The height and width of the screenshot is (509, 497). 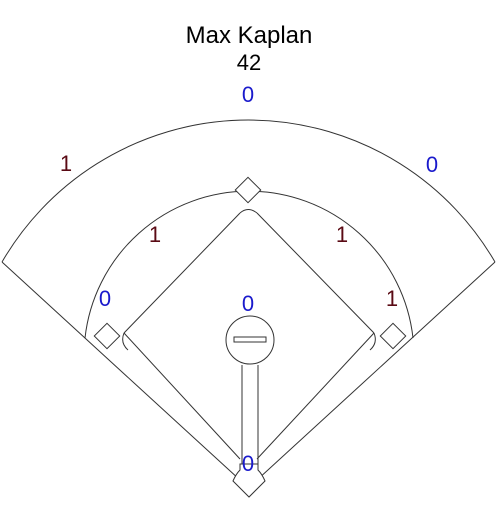 What do you see at coordinates (248, 303) in the screenshot?
I see `pitcher-count: 0` at bounding box center [248, 303].